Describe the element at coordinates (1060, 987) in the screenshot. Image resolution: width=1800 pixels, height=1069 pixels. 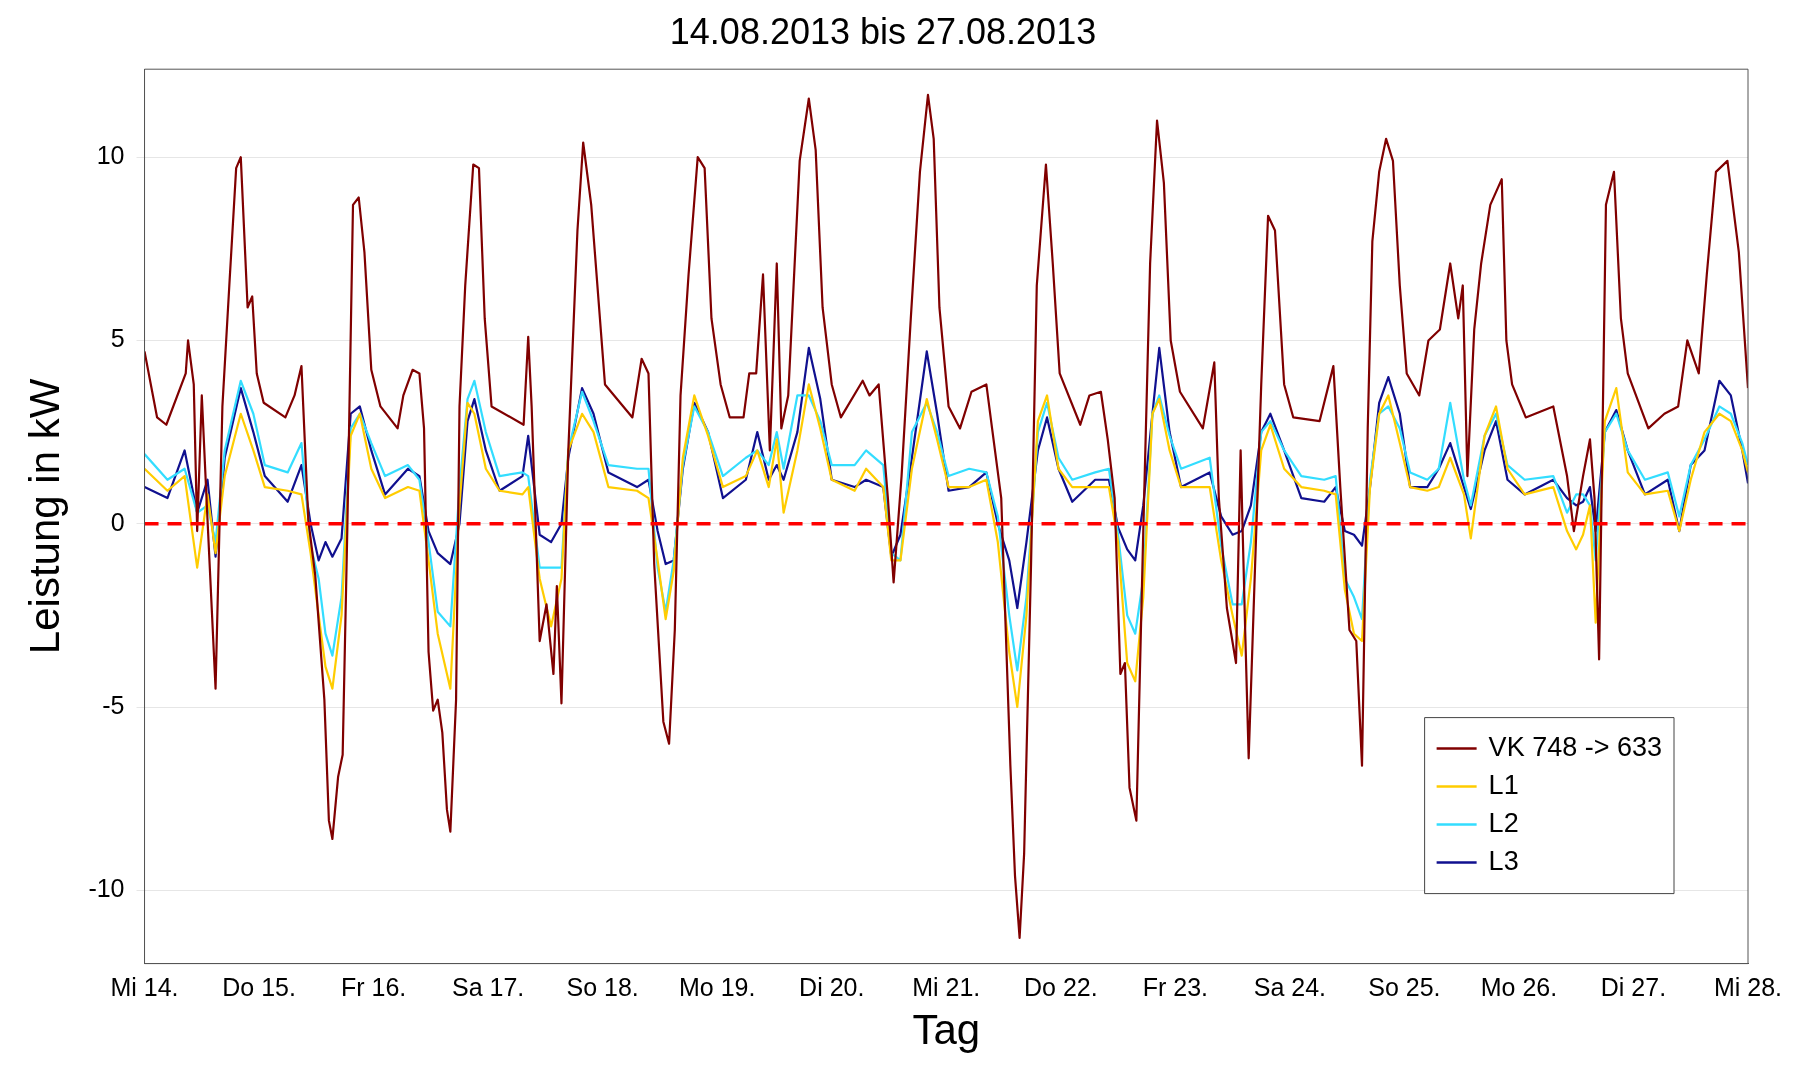
I see `x-tick-label: Do 22.` at that location.